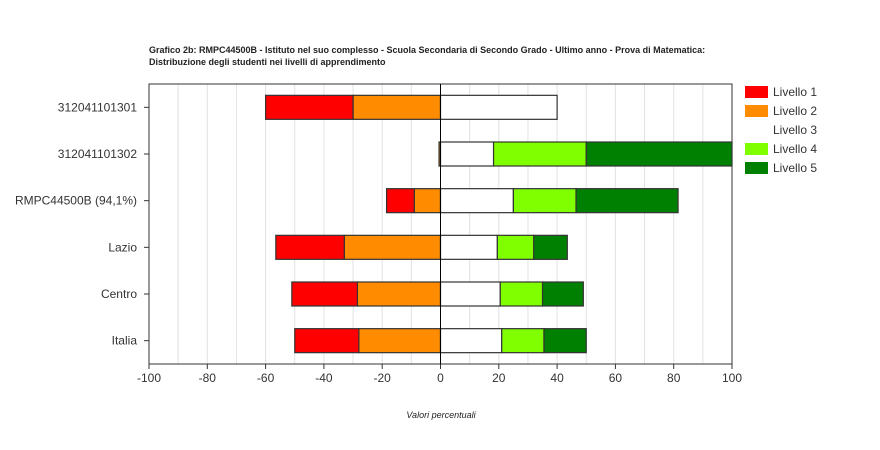 Image resolution: width=880 pixels, height=450 pixels. I want to click on x-tick-label: -80, so click(208, 378).